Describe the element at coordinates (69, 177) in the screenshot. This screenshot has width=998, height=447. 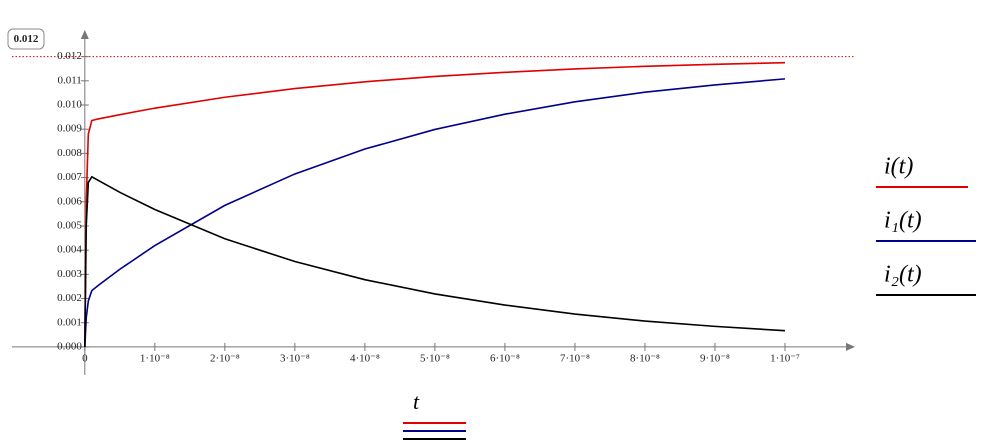
I see `y-tick-label: 0.007` at that location.